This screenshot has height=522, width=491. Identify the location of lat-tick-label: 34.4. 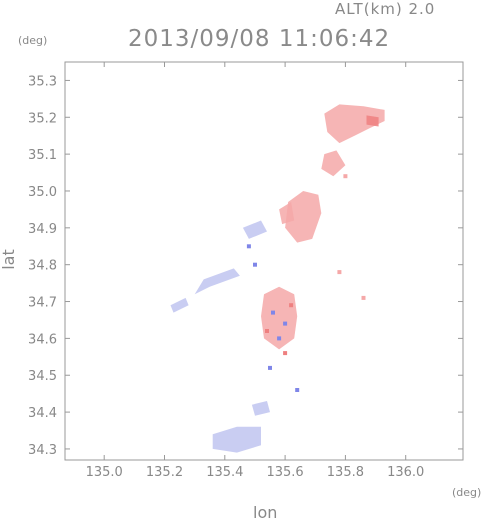
(42, 413).